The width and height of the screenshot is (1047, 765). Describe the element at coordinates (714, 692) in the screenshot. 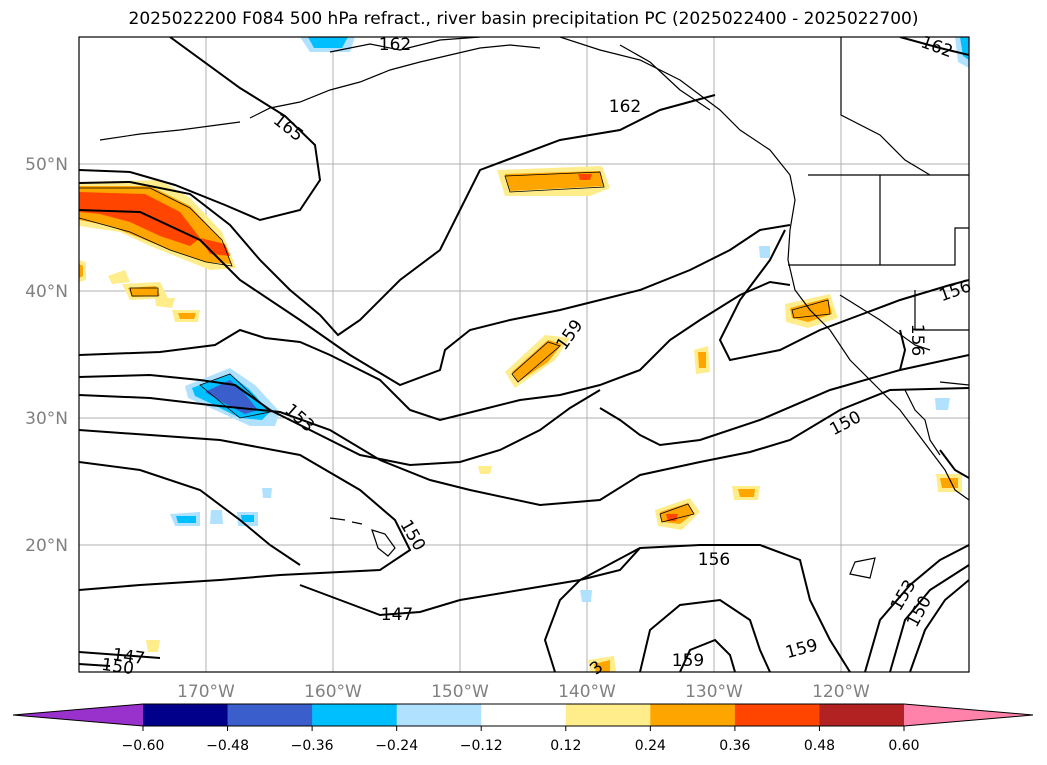

I see `lon-label: 130°W` at that location.